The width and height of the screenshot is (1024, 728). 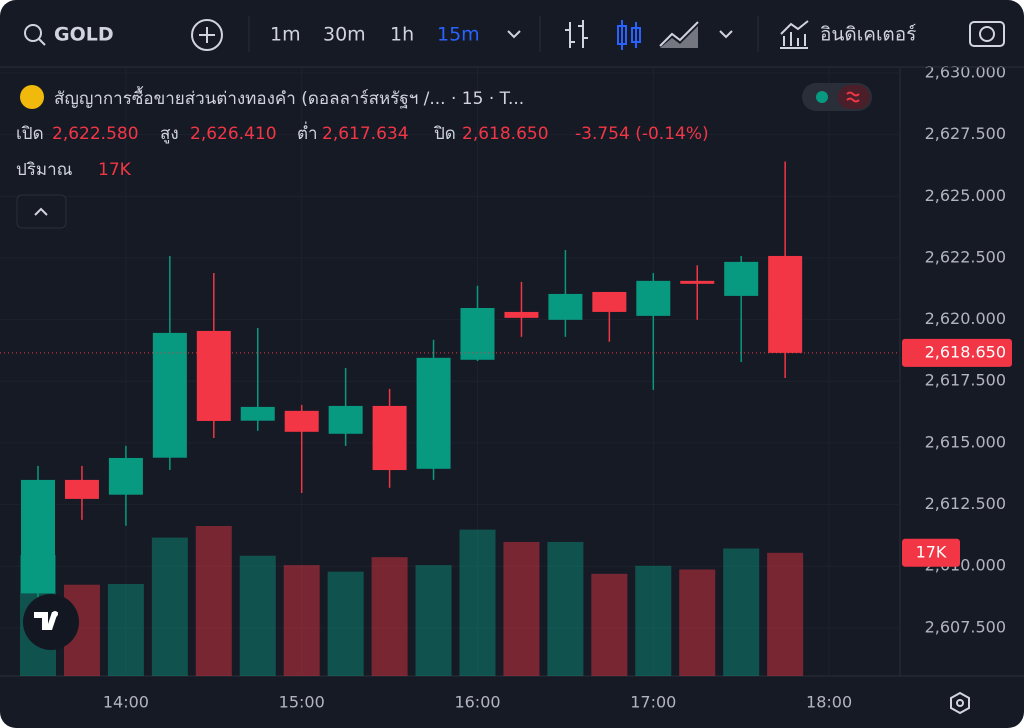 What do you see at coordinates (302, 702) in the screenshot?
I see `x-tick-label: 15:00` at bounding box center [302, 702].